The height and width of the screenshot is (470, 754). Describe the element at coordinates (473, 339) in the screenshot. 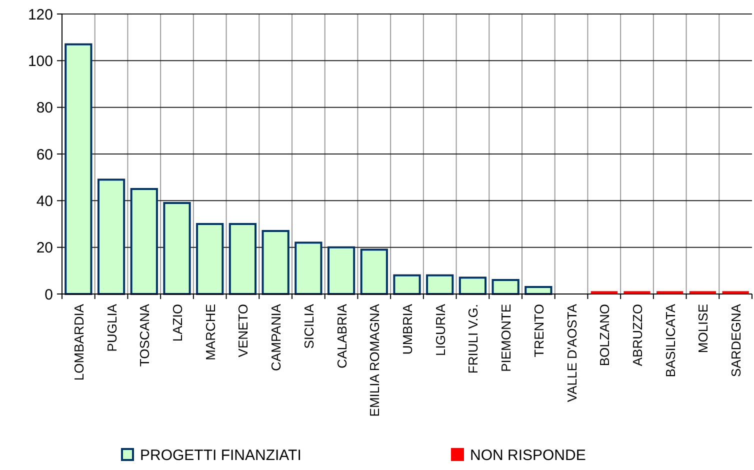

I see `x-tick-label: FRIULI V.G.` at that location.